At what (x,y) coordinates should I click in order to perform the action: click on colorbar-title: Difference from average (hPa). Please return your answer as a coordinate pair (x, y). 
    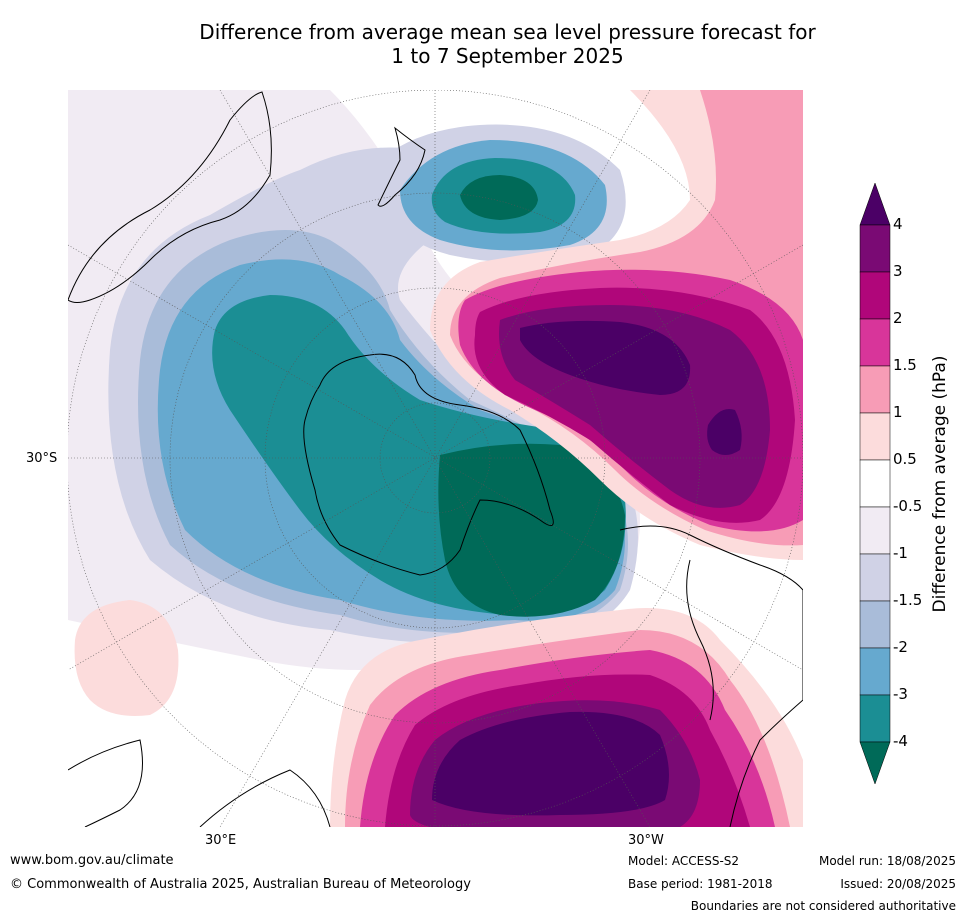
    Looking at the image, I should click on (940, 484).